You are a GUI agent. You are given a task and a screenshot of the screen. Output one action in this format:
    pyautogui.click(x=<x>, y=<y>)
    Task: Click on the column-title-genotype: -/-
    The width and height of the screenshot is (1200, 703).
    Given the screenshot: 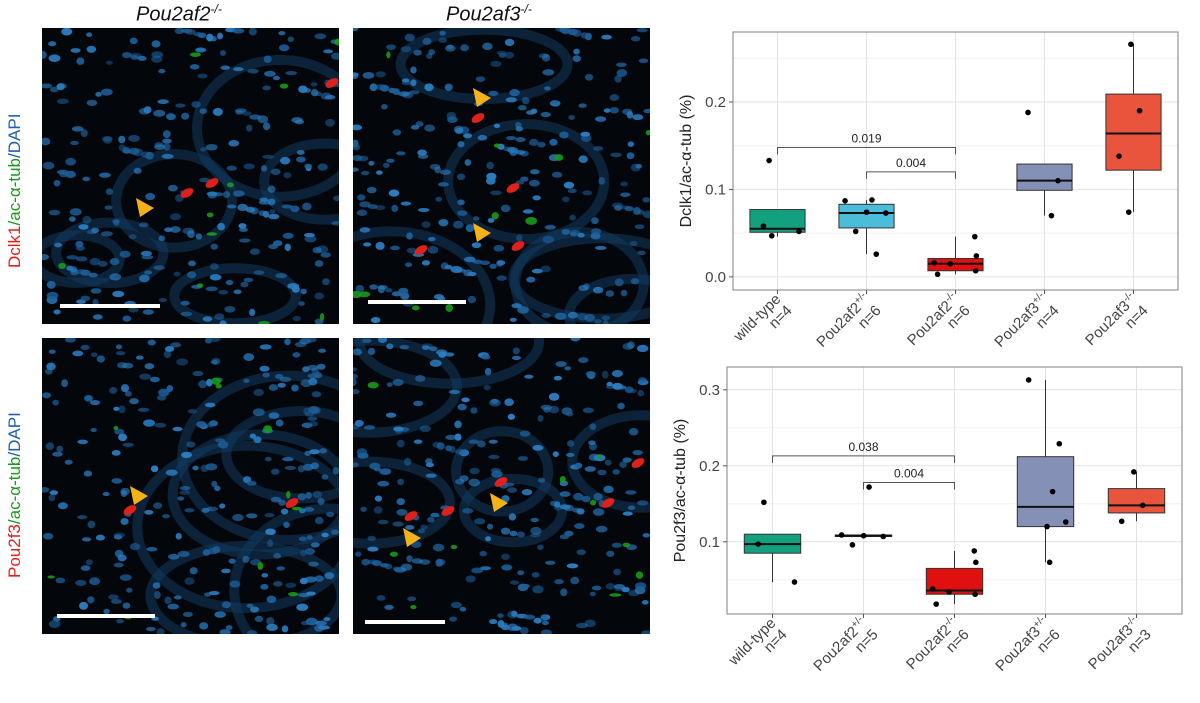 What is the action you would take?
    pyautogui.click(x=216, y=9)
    